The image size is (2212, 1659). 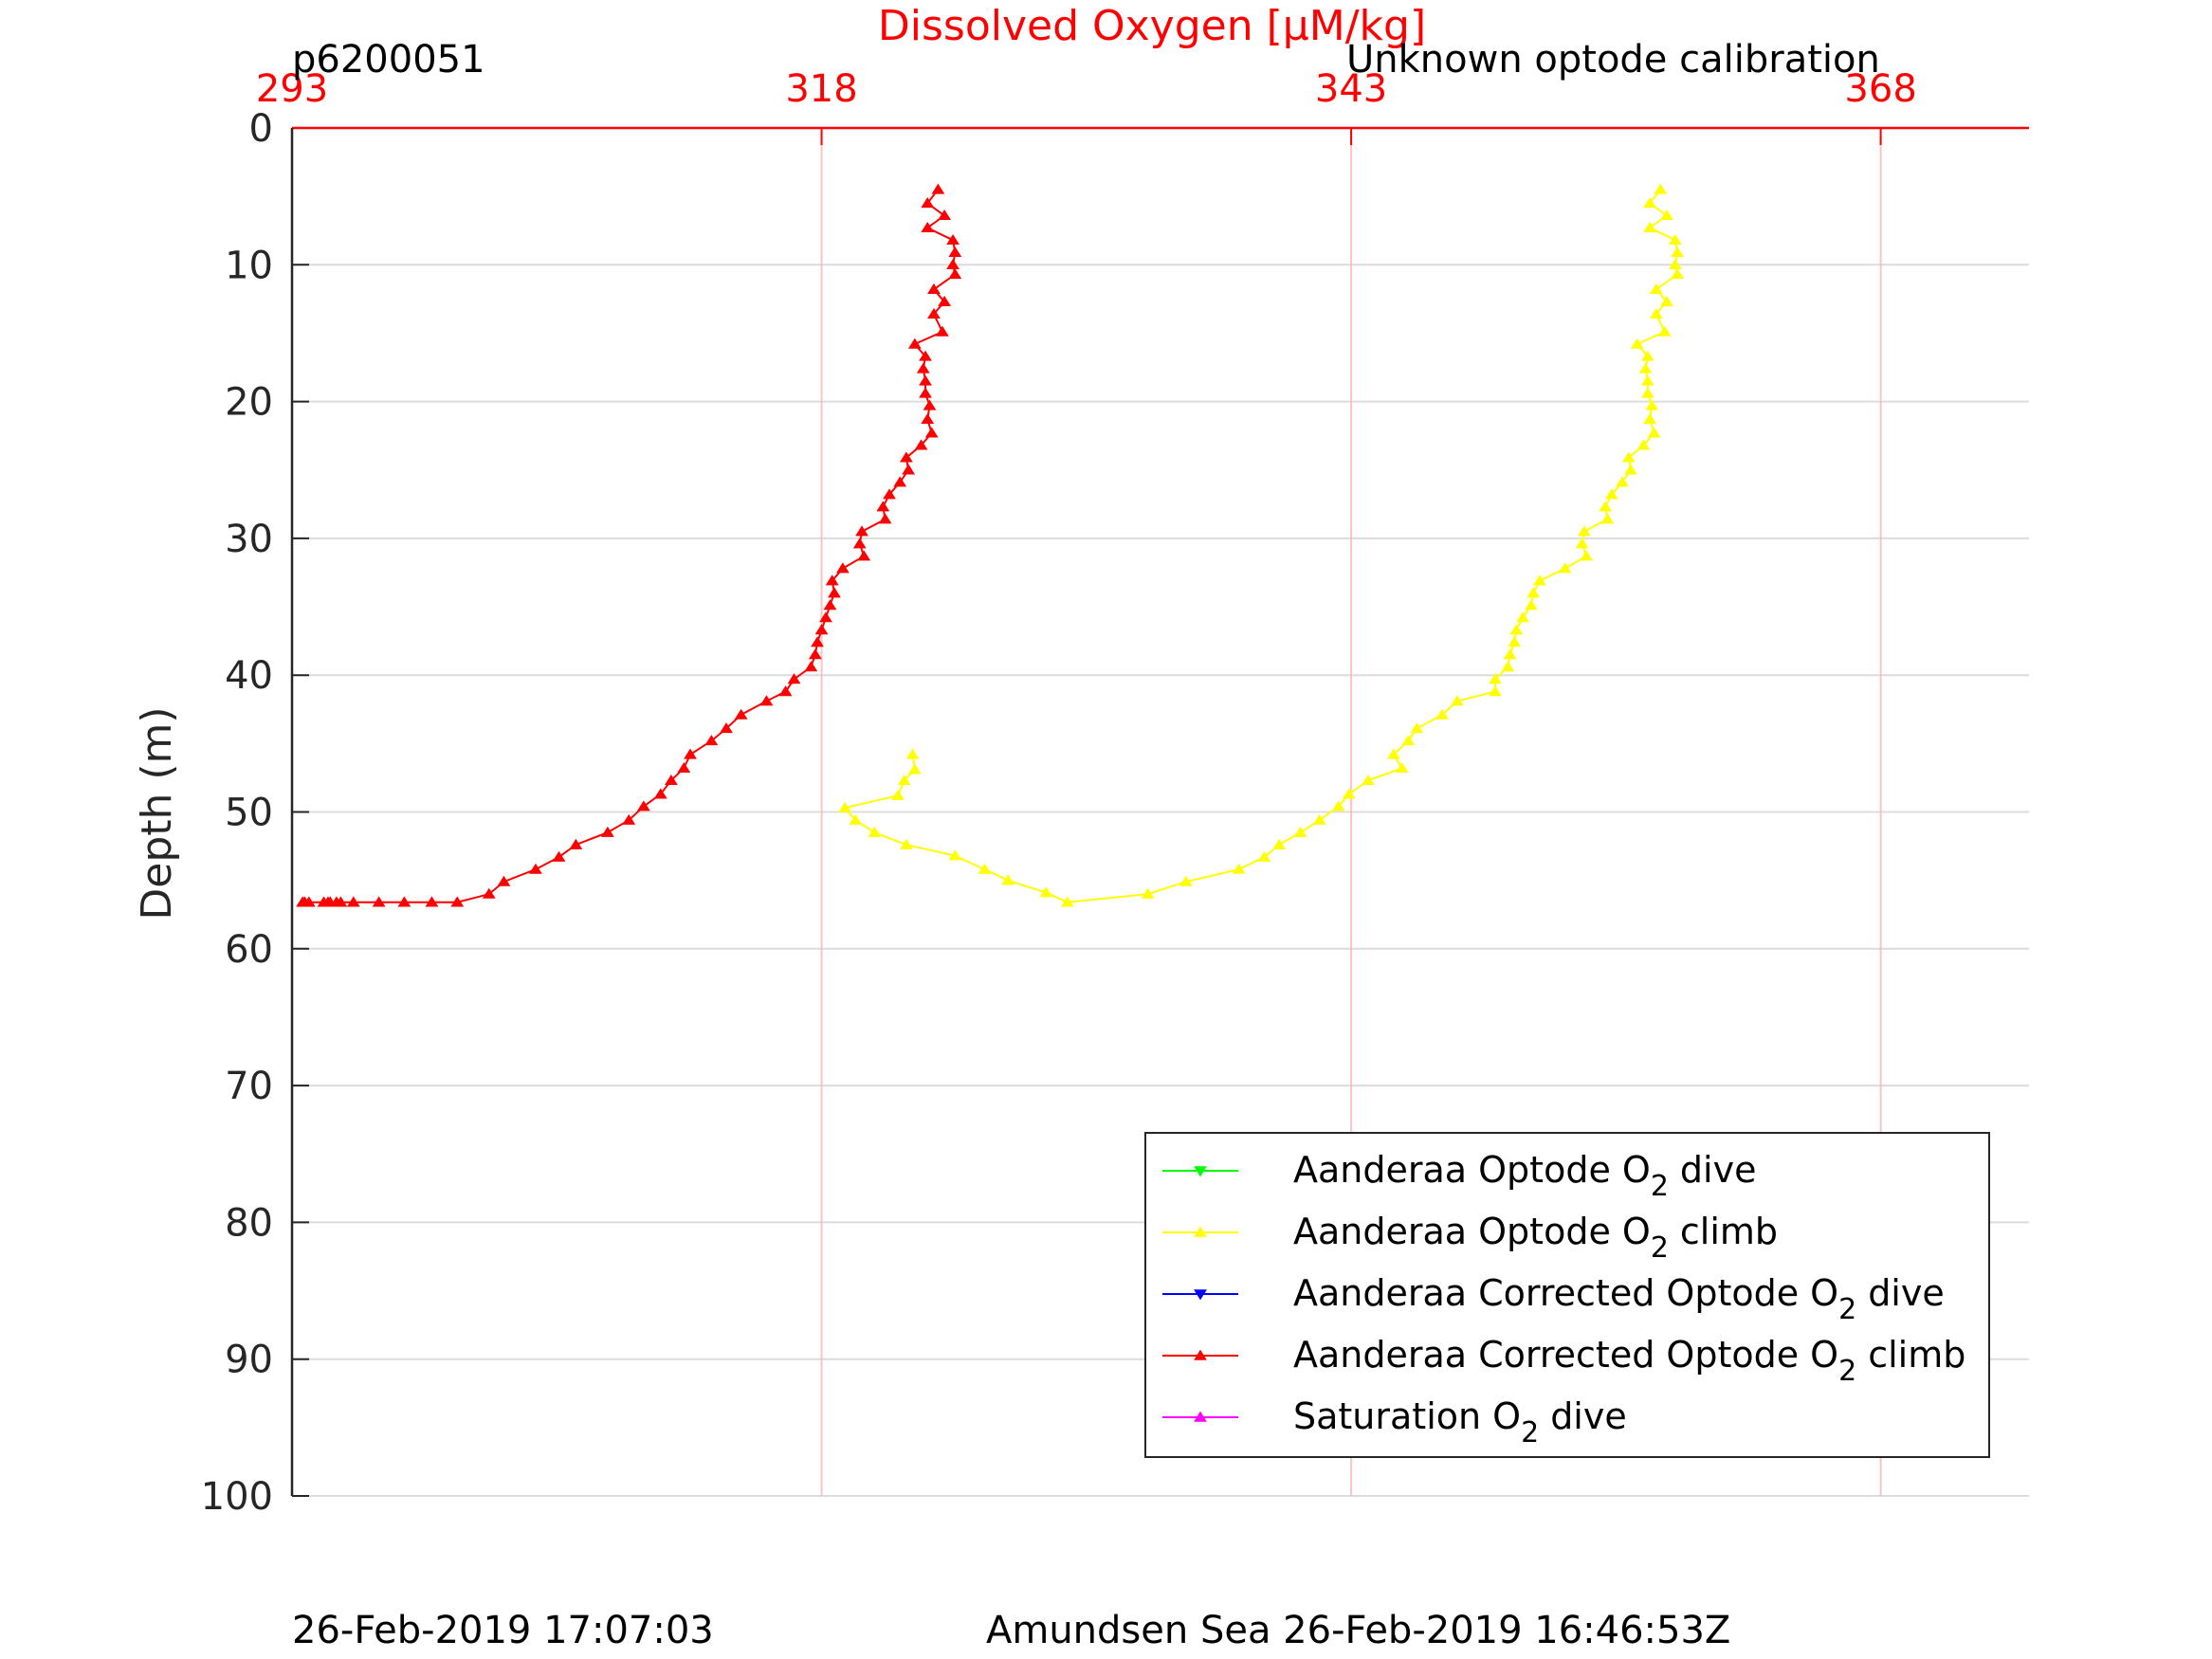 I want to click on legend-label: Aanderaa Optode O2 dive, so click(x=1524, y=1176).